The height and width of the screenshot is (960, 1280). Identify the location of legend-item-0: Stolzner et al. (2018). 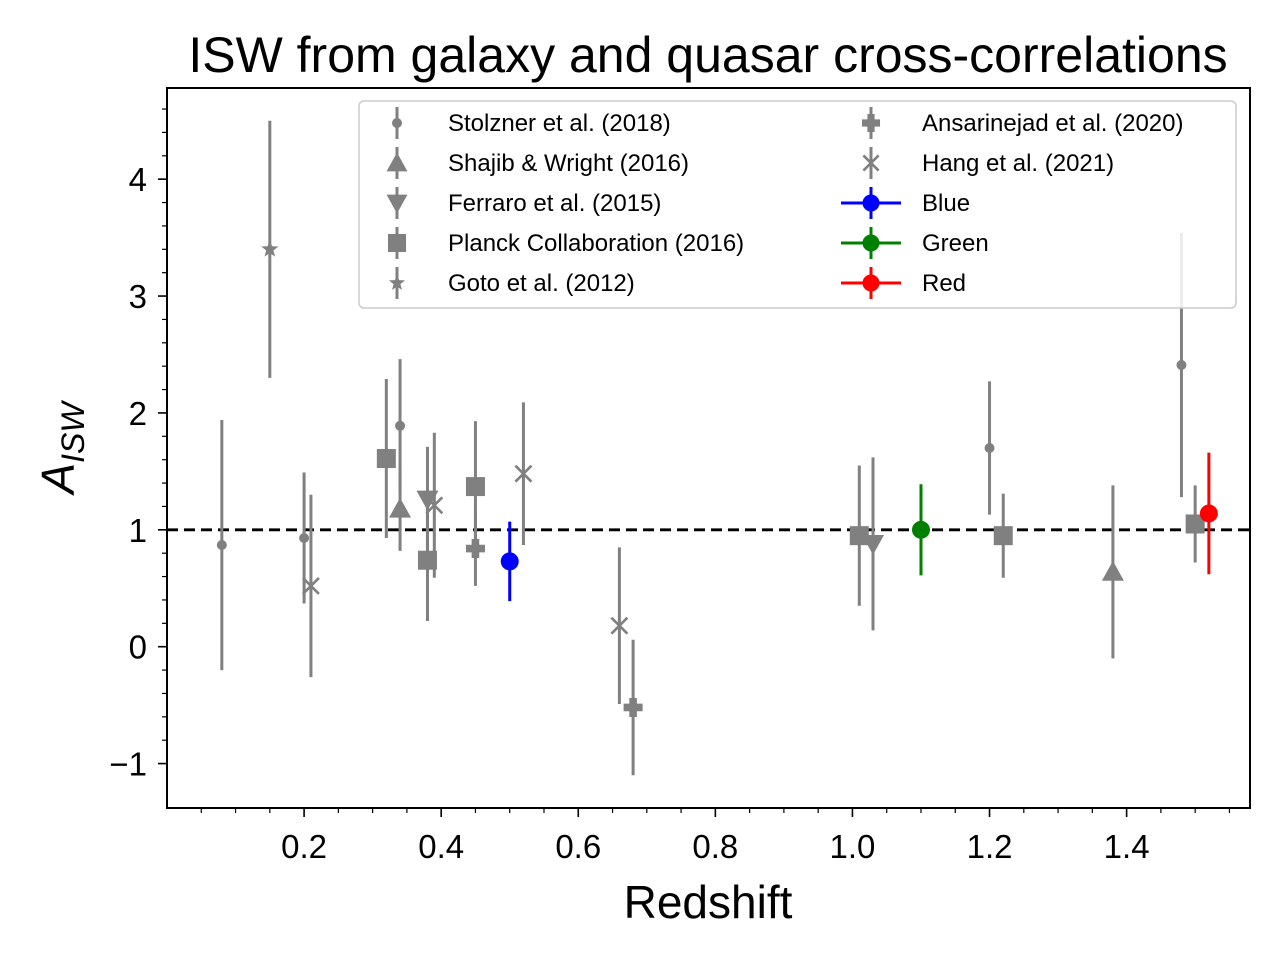
(531, 123).